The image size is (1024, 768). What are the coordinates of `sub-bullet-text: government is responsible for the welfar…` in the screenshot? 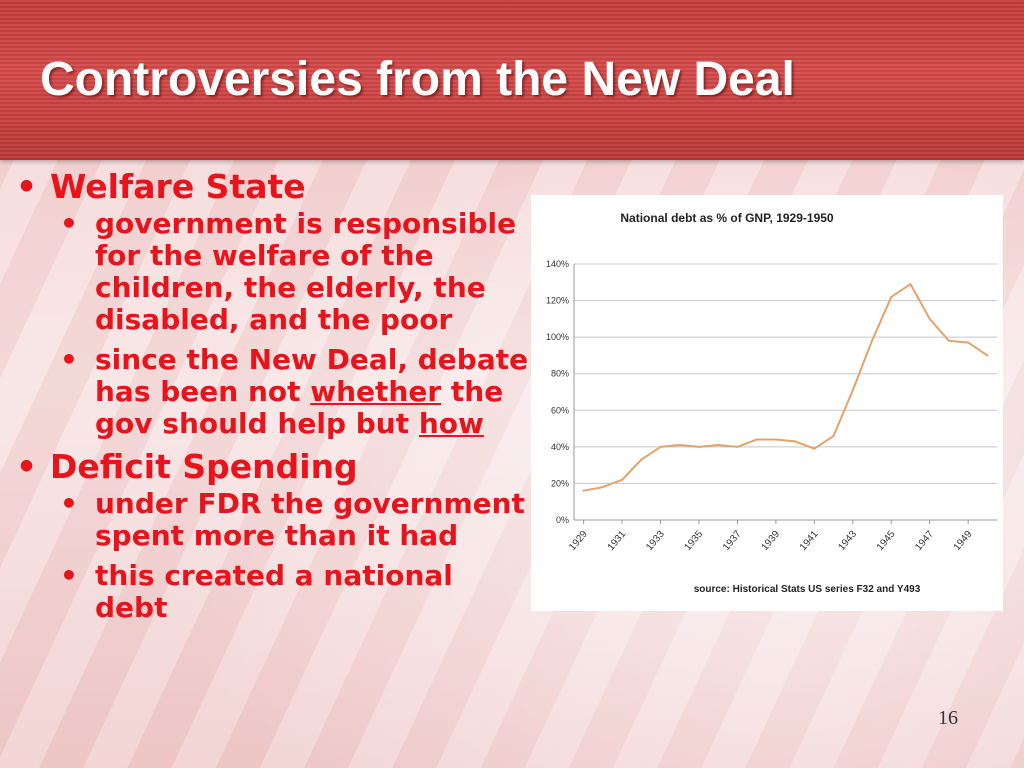 It's located at (306, 271).